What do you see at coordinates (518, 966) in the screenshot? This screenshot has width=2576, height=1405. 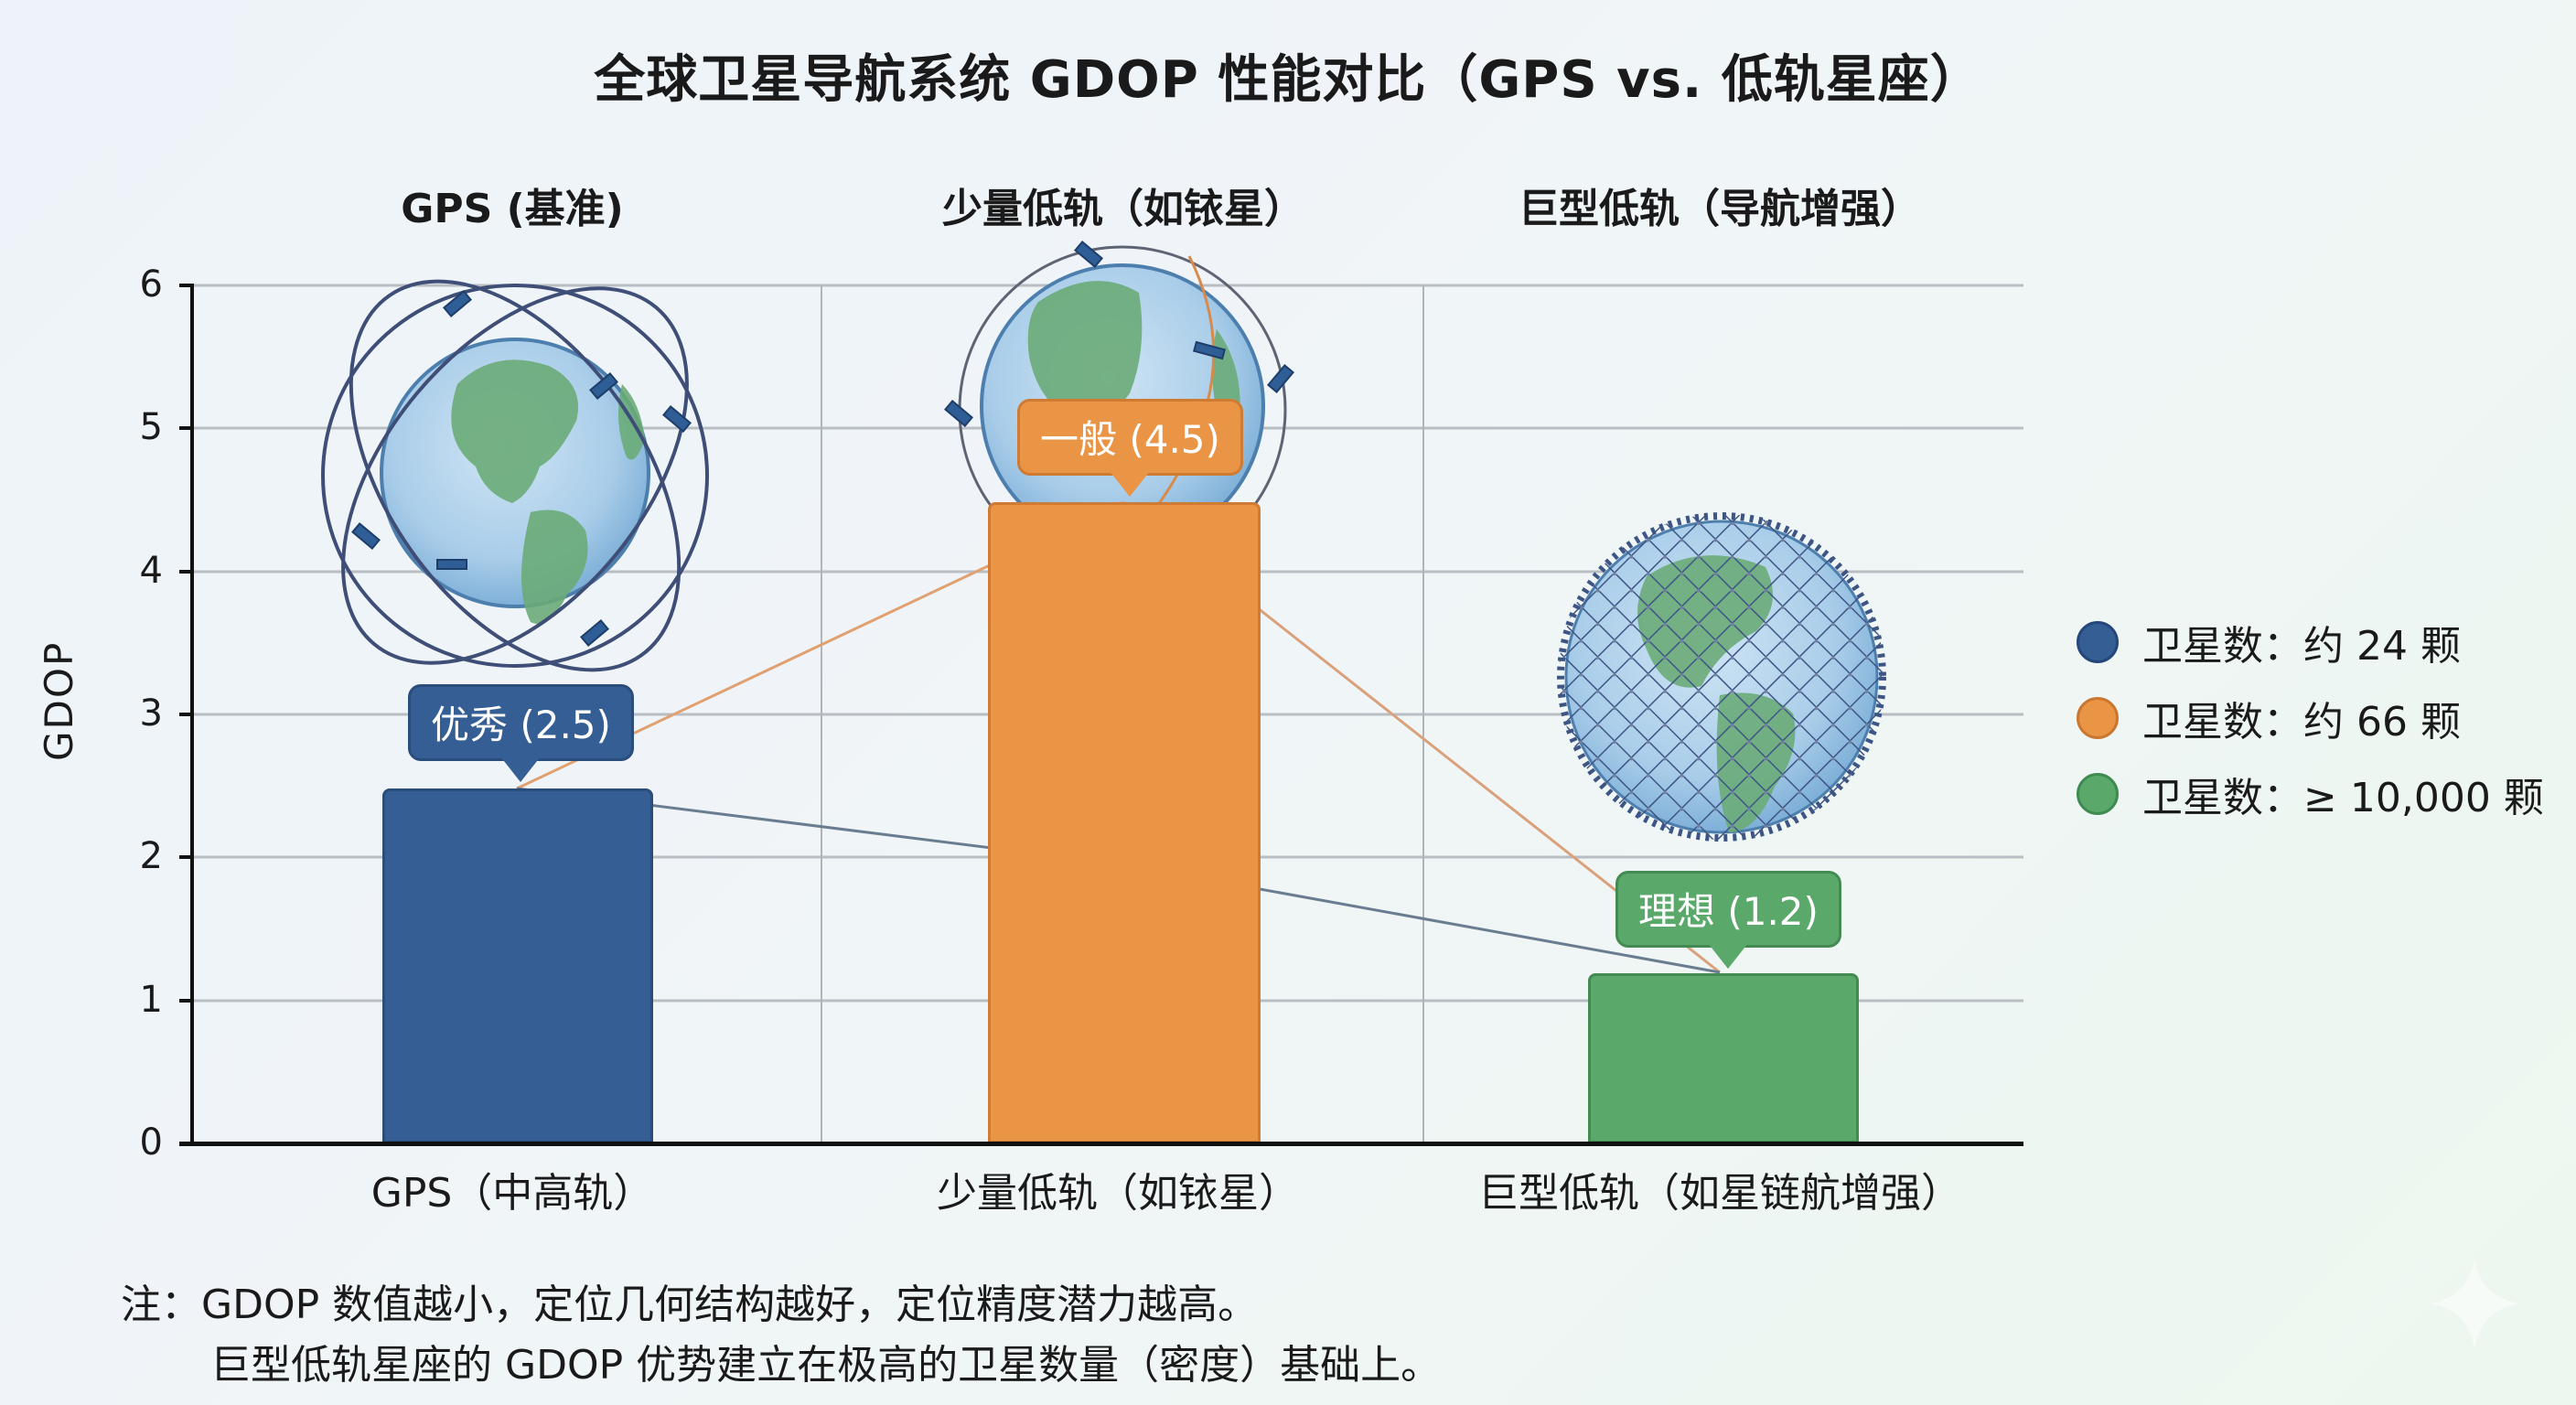 I see `bar-gps` at bounding box center [518, 966].